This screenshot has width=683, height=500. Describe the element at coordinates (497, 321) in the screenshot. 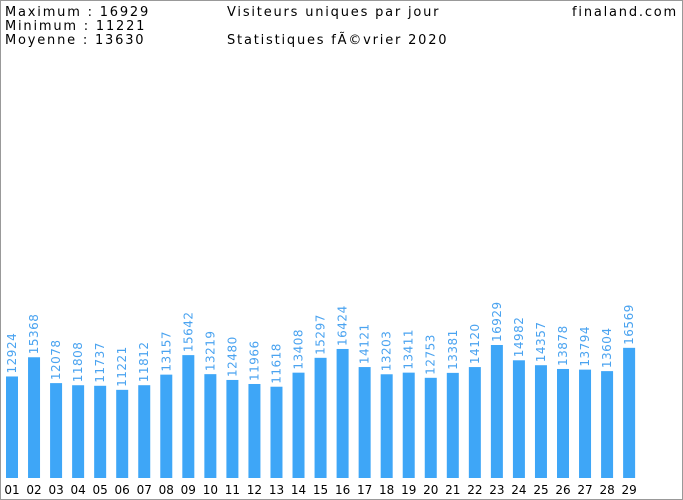

I see `value-label: 16929` at that location.